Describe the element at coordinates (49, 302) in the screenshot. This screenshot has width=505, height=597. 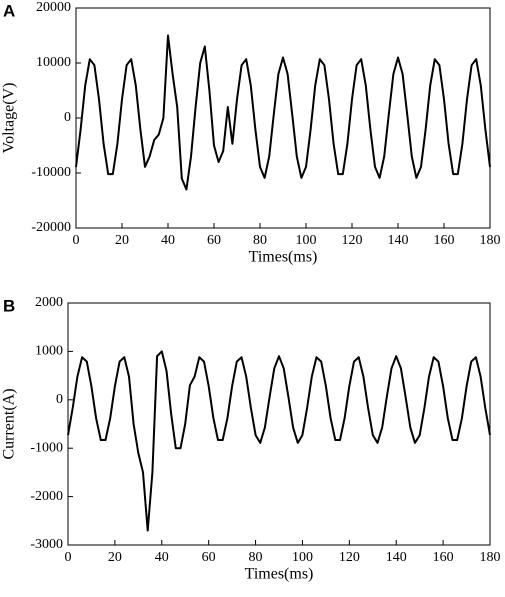
I see `y-tick-label: 2000` at that location.